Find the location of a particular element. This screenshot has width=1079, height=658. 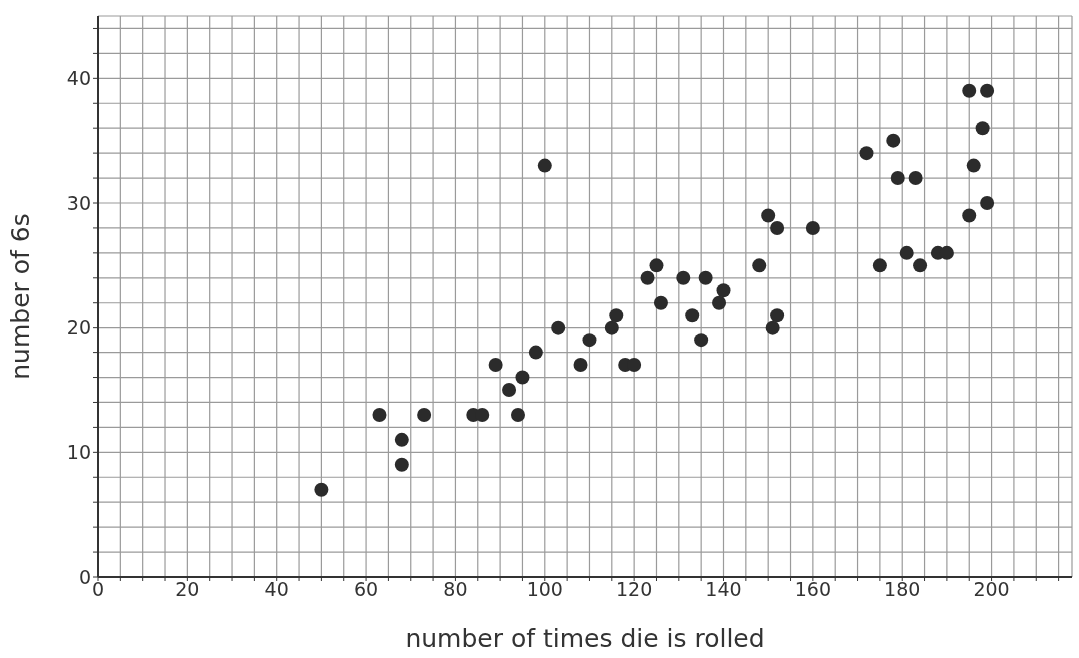

x-tick-label: 40 is located at coordinates (276, 589).